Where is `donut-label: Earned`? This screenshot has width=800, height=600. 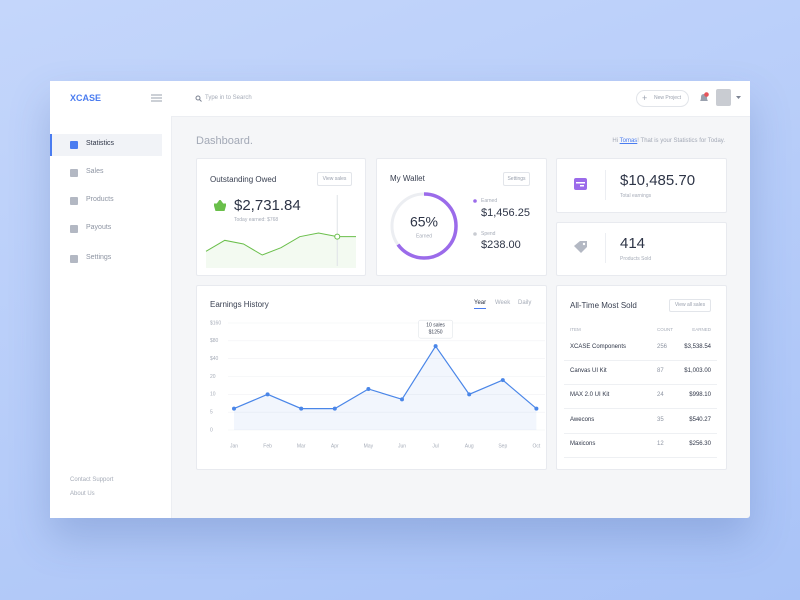
donut-label: Earned is located at coordinates (424, 236).